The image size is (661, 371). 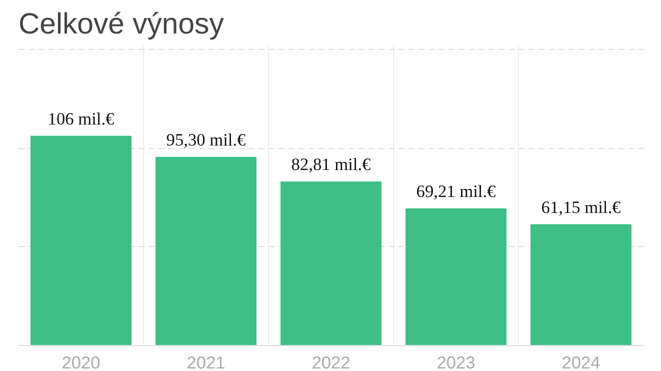 I want to click on chart-title: Celkové výnosy, so click(x=121, y=24).